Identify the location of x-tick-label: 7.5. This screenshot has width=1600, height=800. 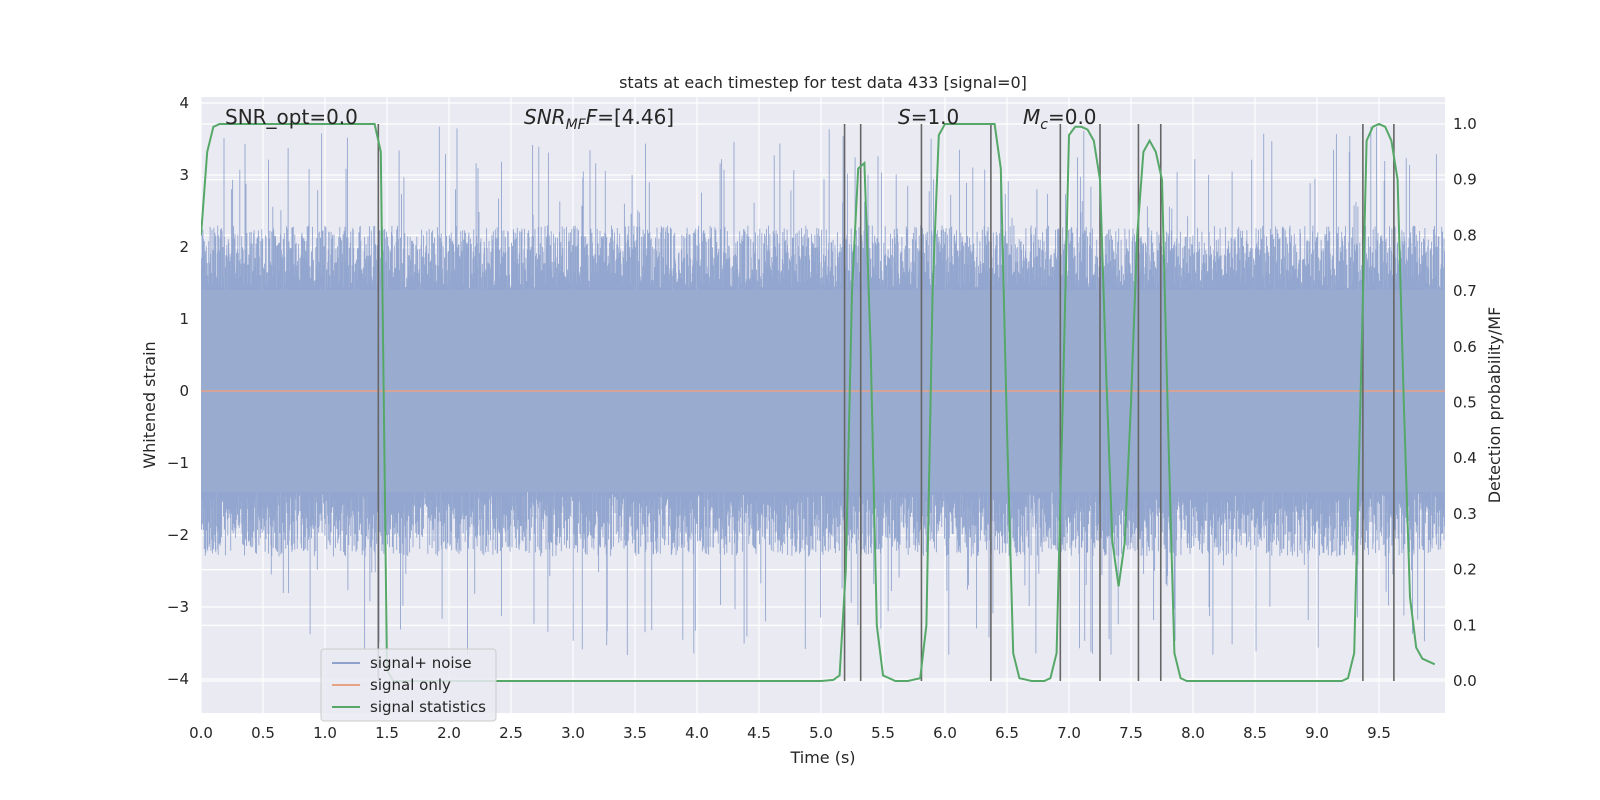
(1131, 733).